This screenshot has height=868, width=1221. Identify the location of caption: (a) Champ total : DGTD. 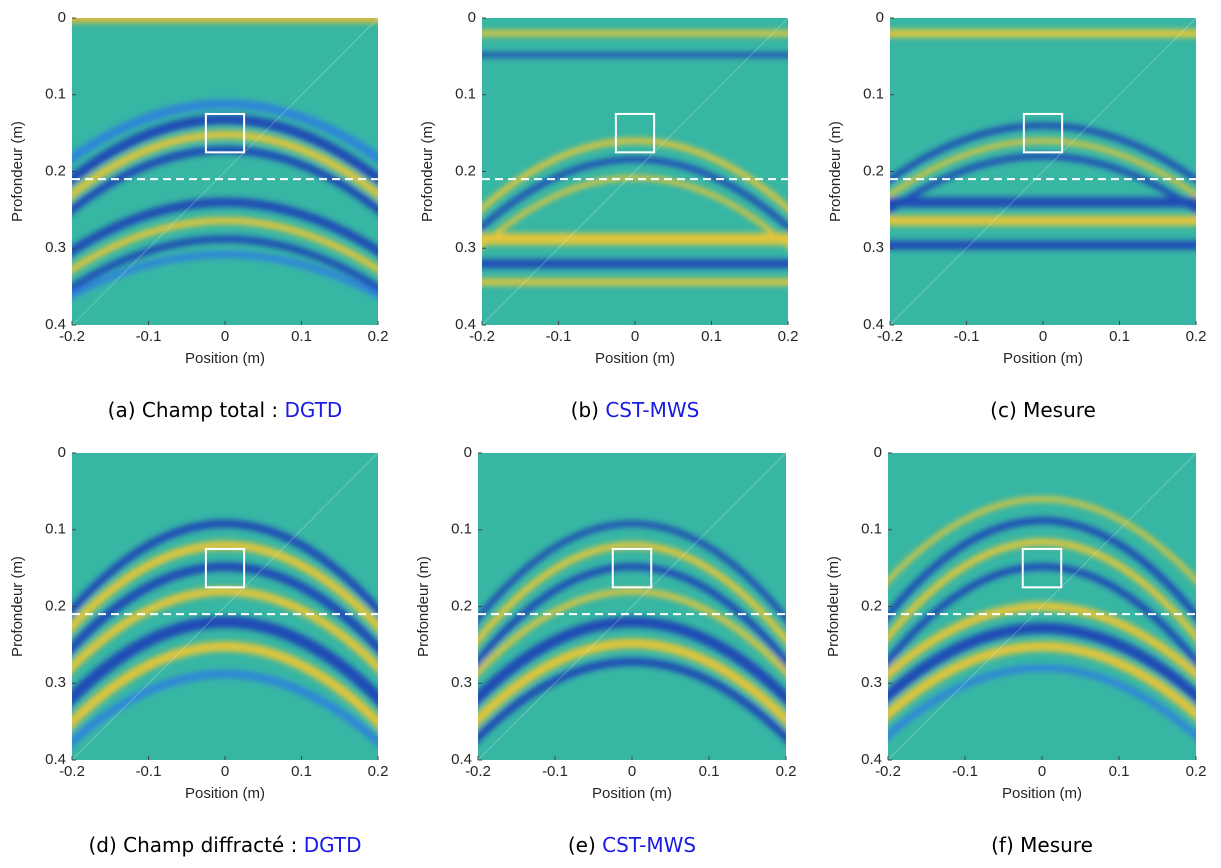
(225, 410).